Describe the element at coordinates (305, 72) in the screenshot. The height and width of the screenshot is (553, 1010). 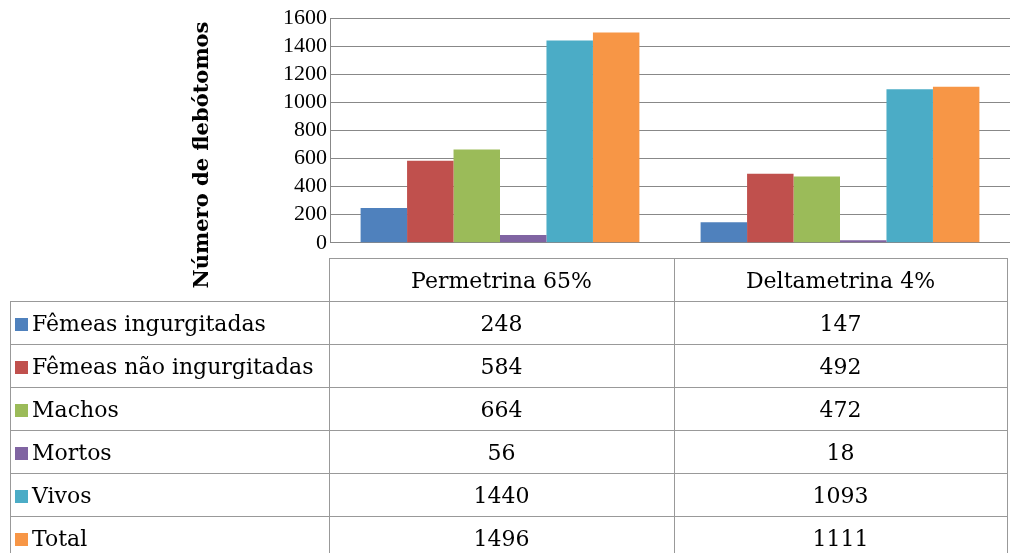
I see `y-tick-label: 1200` at that location.